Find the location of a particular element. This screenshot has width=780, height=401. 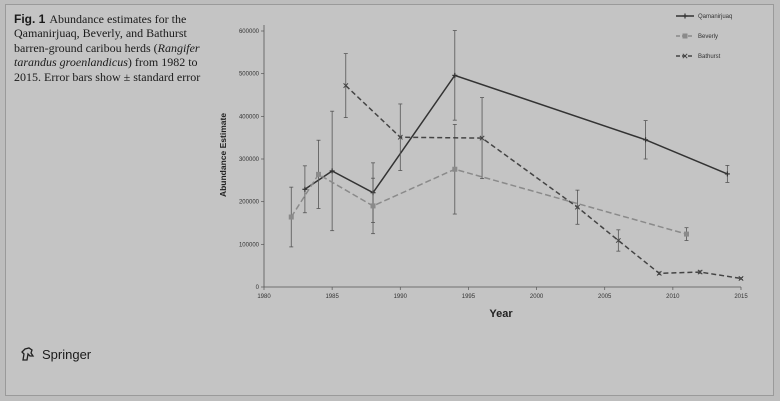

x-ticks: 1980 1985 1990 1995 2000 2005 2010 2015 is located at coordinates (502, 293).